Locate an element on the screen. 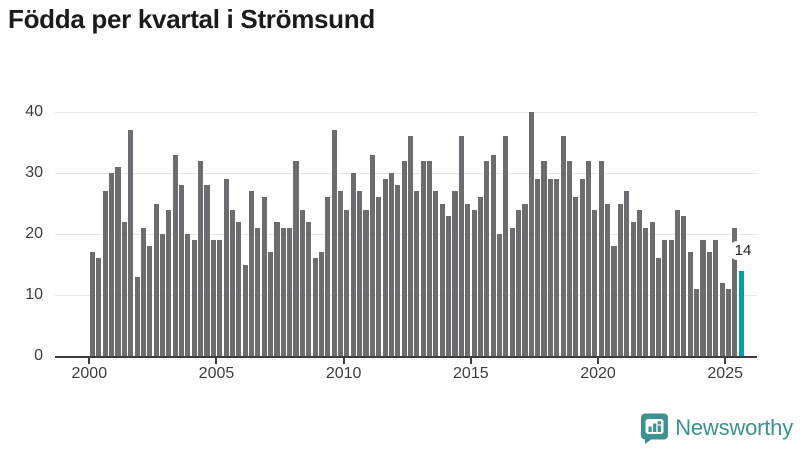 The width and height of the screenshot is (800, 450). y-tick-label: 40 is located at coordinates (34, 111).